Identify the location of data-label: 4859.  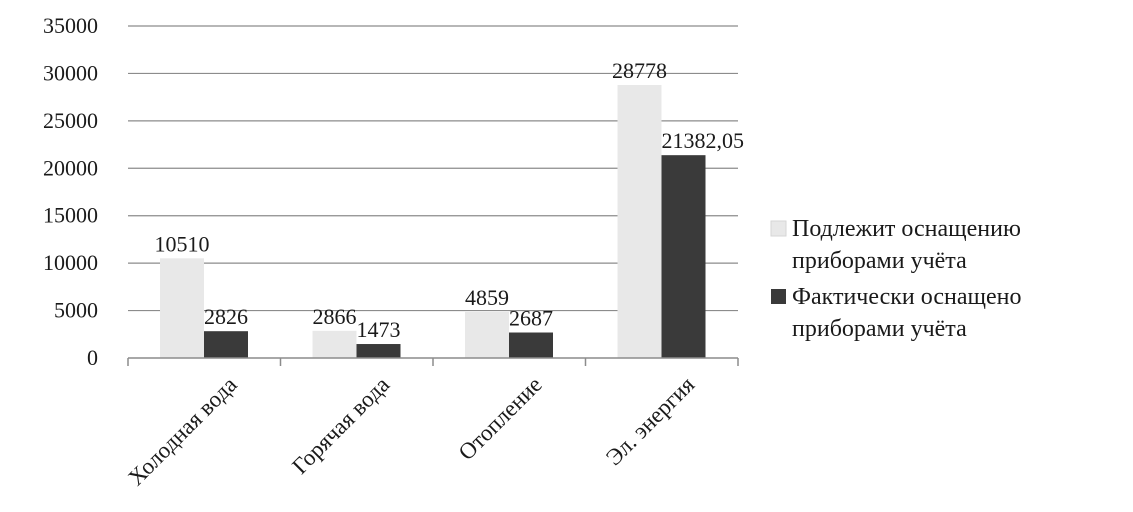
(487, 297).